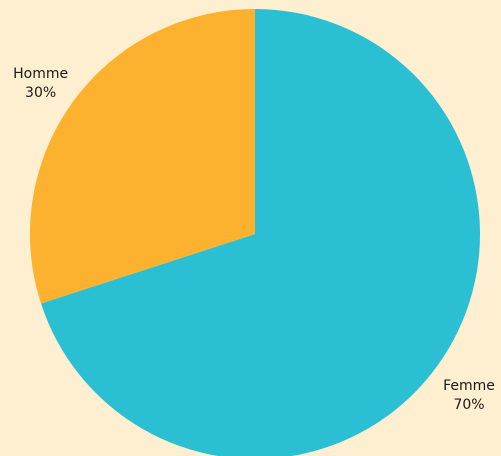  What do you see at coordinates (468, 405) in the screenshot?
I see `slice-percent-femme: 70%` at bounding box center [468, 405].